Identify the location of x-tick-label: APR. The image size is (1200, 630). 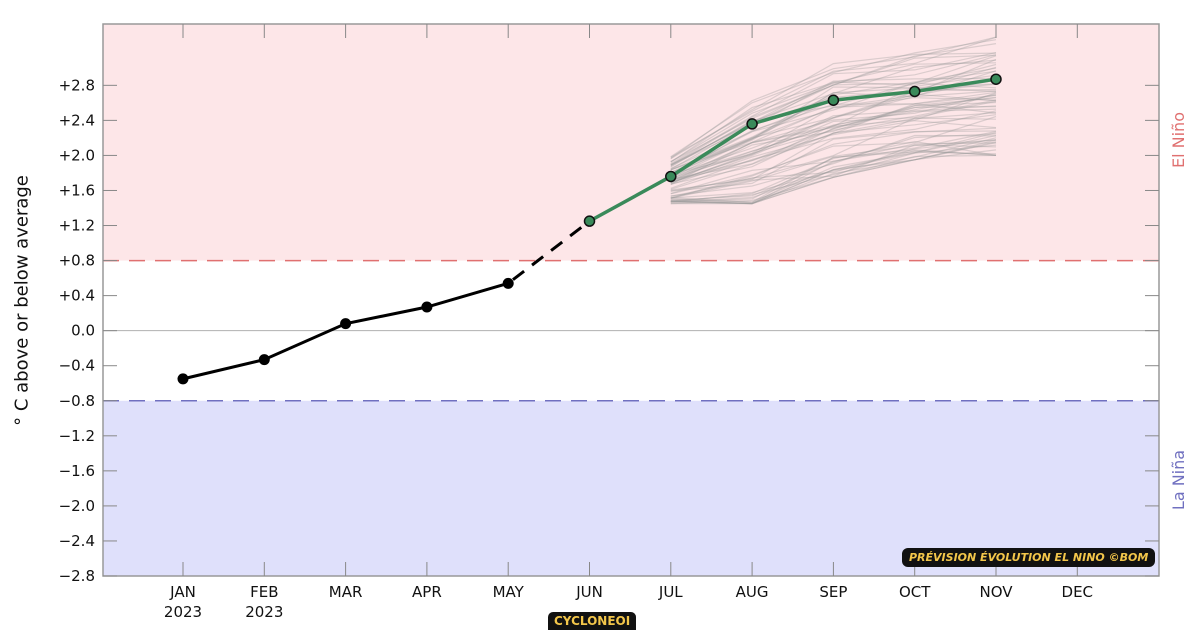
(427, 592).